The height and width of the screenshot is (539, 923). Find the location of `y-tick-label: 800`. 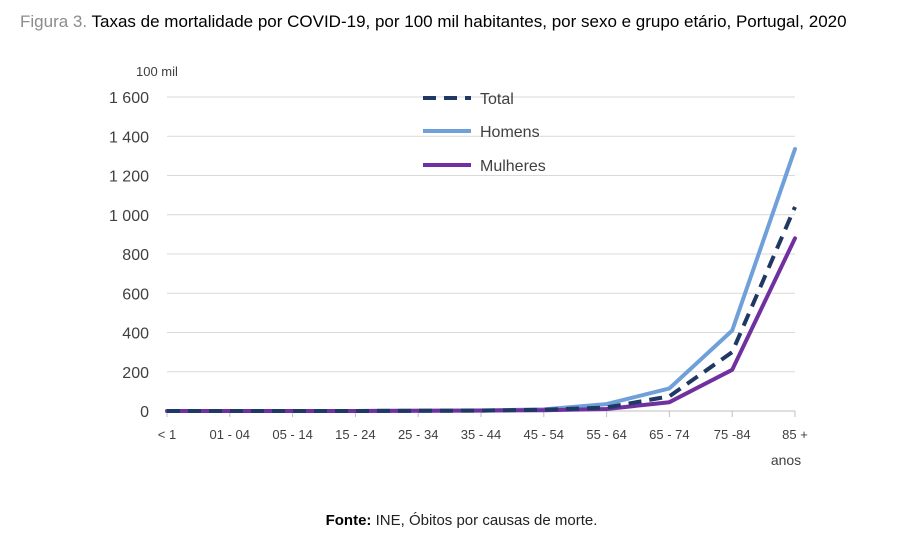

y-tick-label: 800 is located at coordinates (135, 255).